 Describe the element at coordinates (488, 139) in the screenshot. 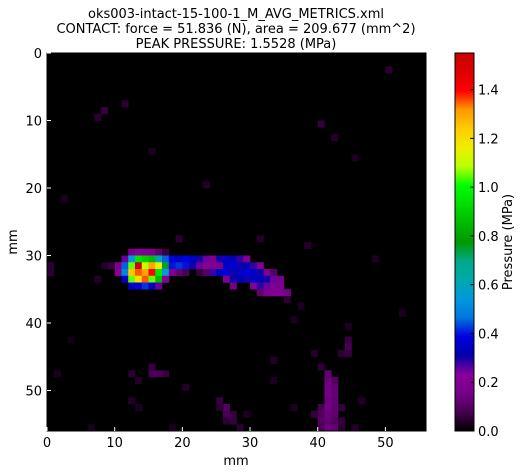

I see `colorbar-tick-label: 1.2` at that location.